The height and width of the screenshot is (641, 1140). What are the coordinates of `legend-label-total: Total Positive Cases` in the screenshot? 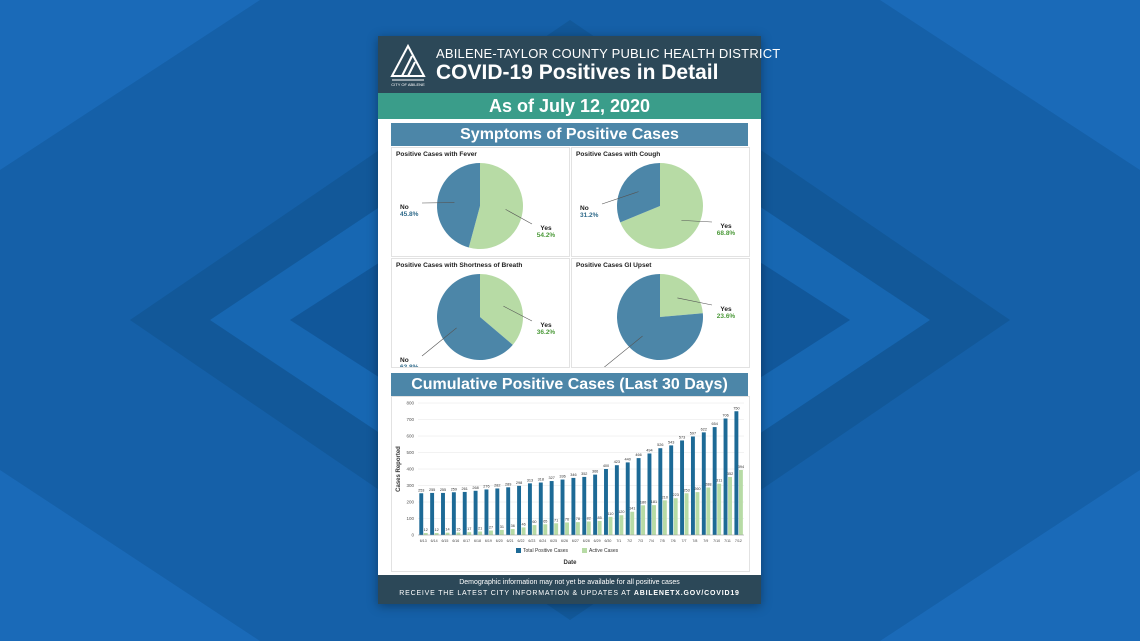 It's located at (546, 551).